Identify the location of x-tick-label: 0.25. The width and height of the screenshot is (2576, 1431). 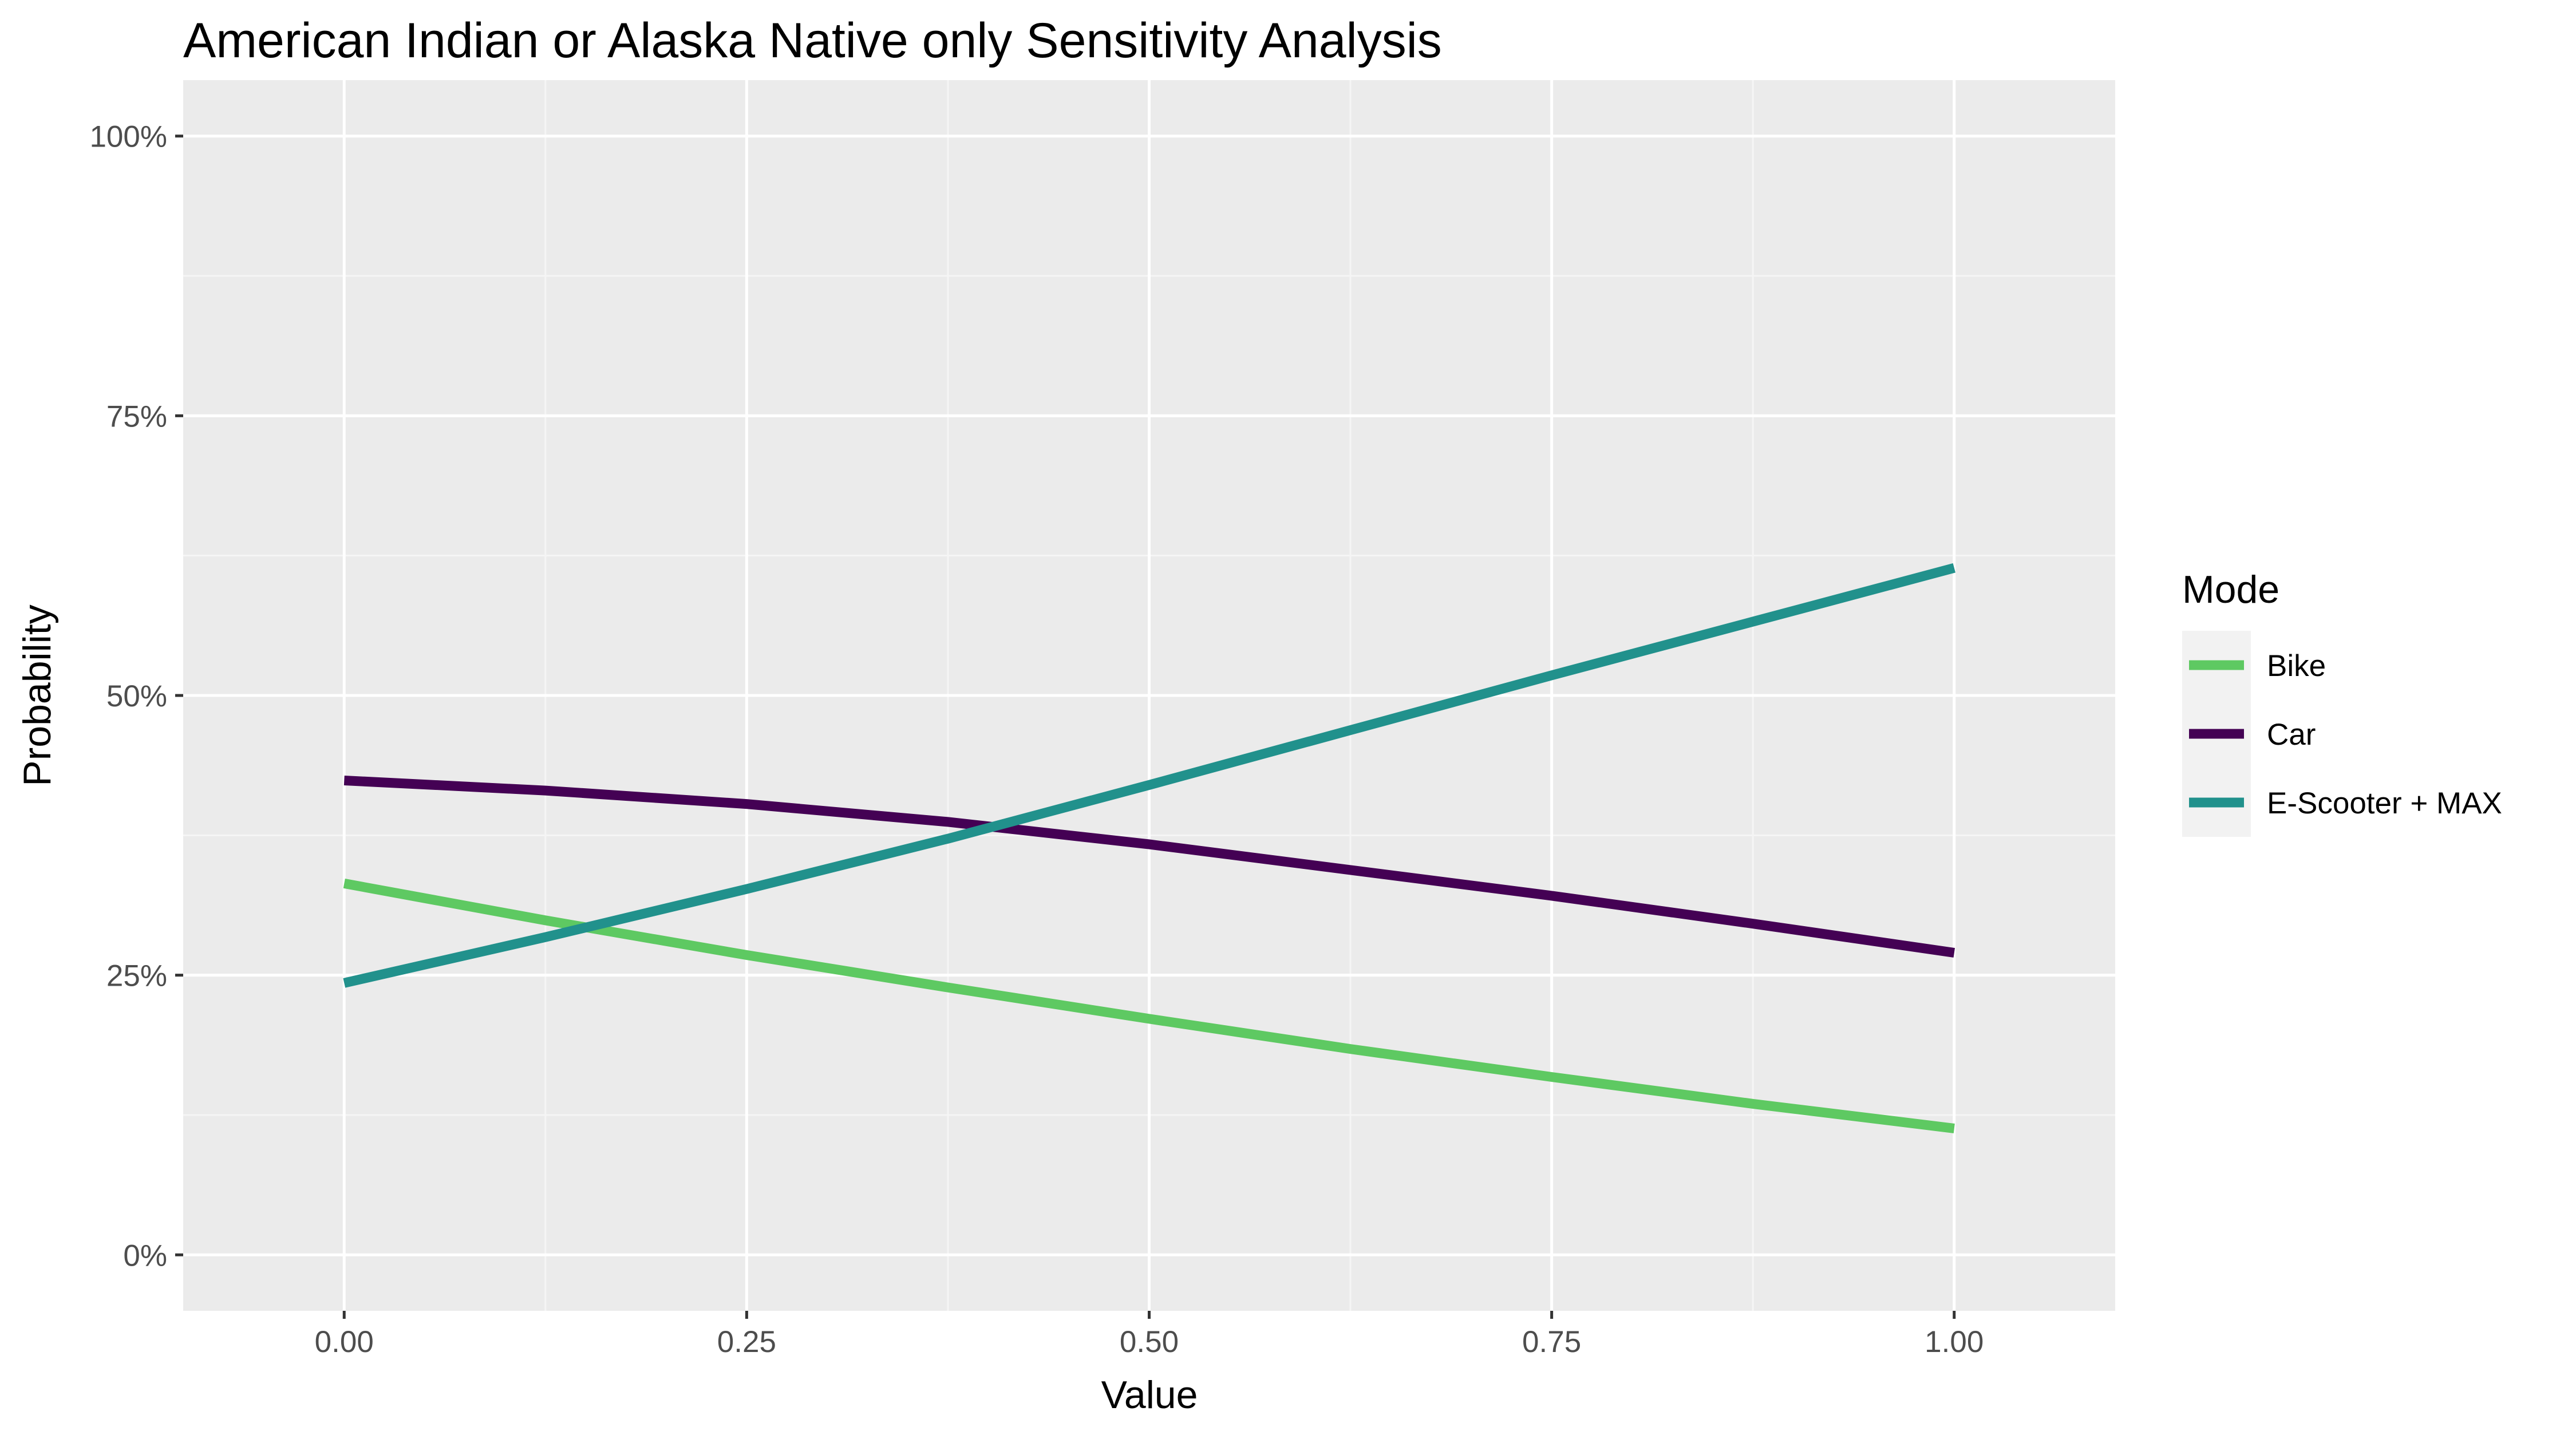
(746, 1342).